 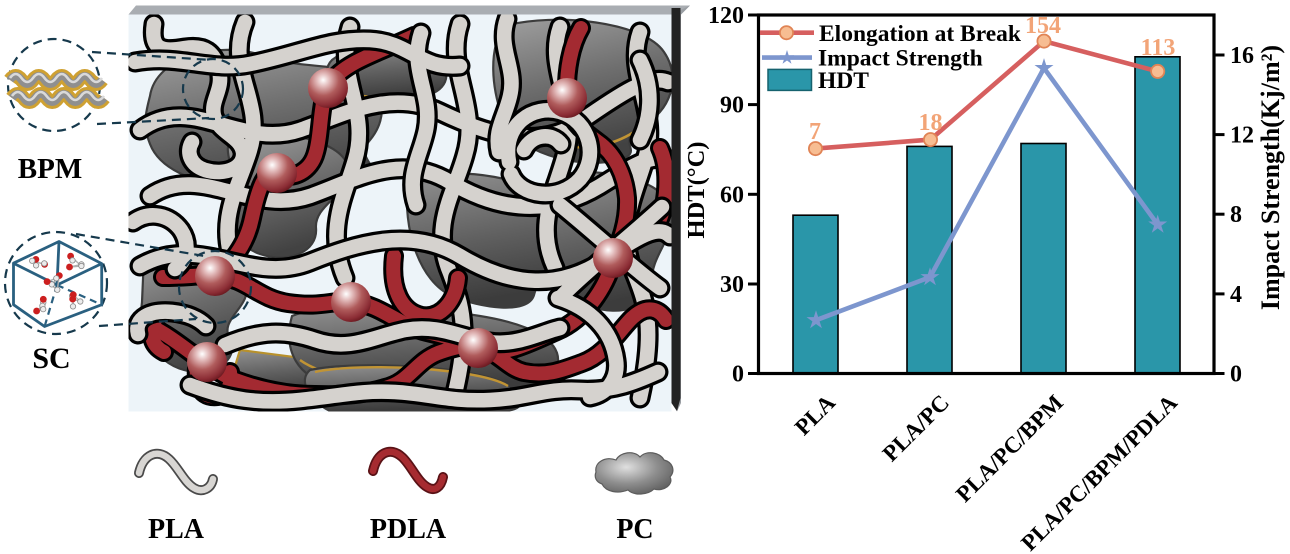 I want to click on svg-text: 4, so click(x=1236, y=295).